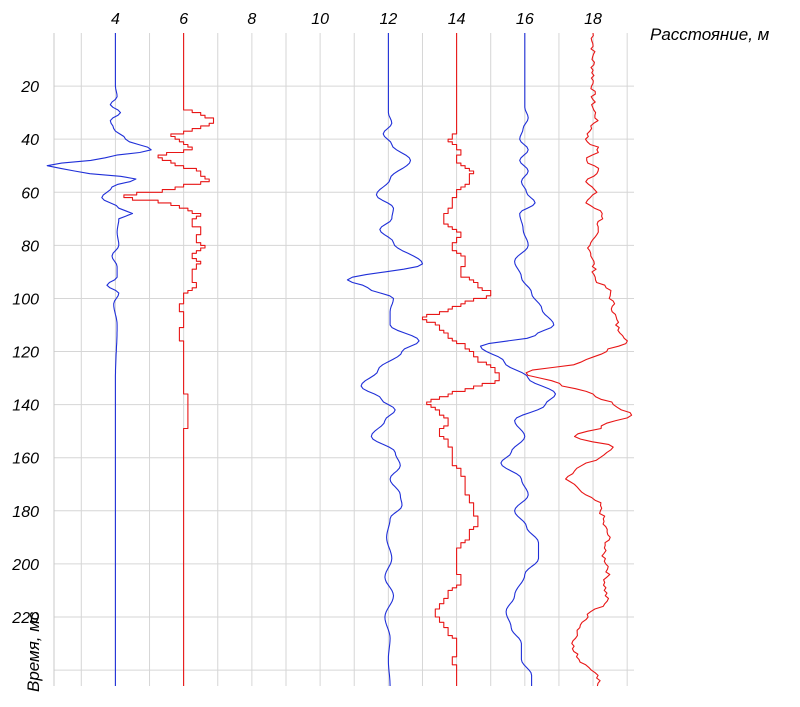 The width and height of the screenshot is (800, 707). Describe the element at coordinates (33, 651) in the screenshot. I see `y-axis-title: Время, мс` at that location.